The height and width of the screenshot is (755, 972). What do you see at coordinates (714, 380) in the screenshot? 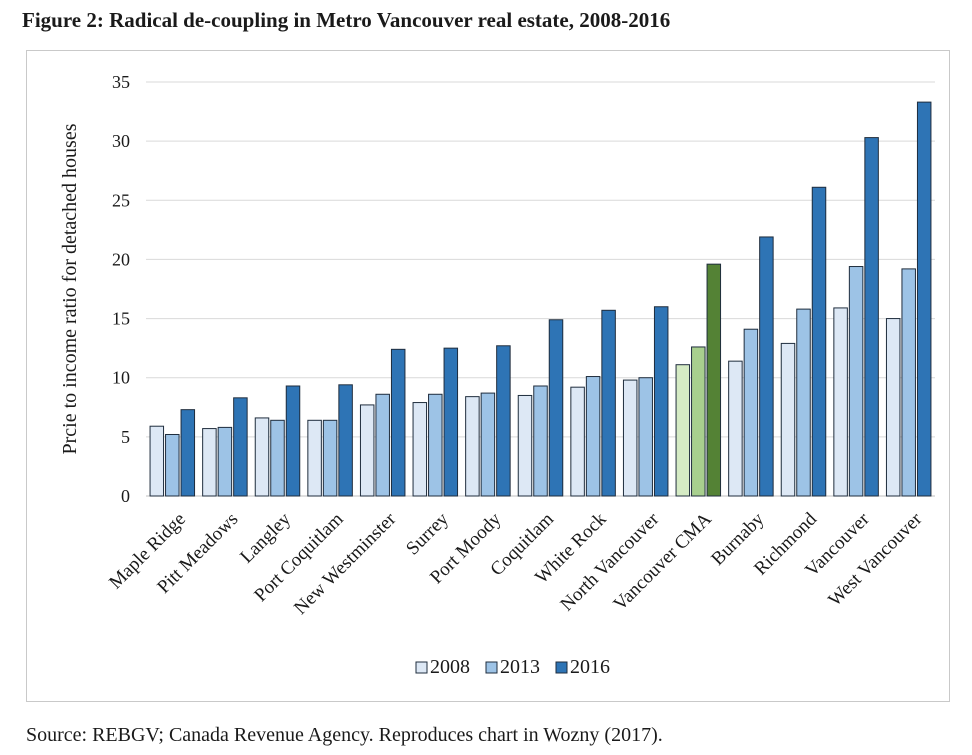
I see `bar-vancouver-cma-2016` at bounding box center [714, 380].